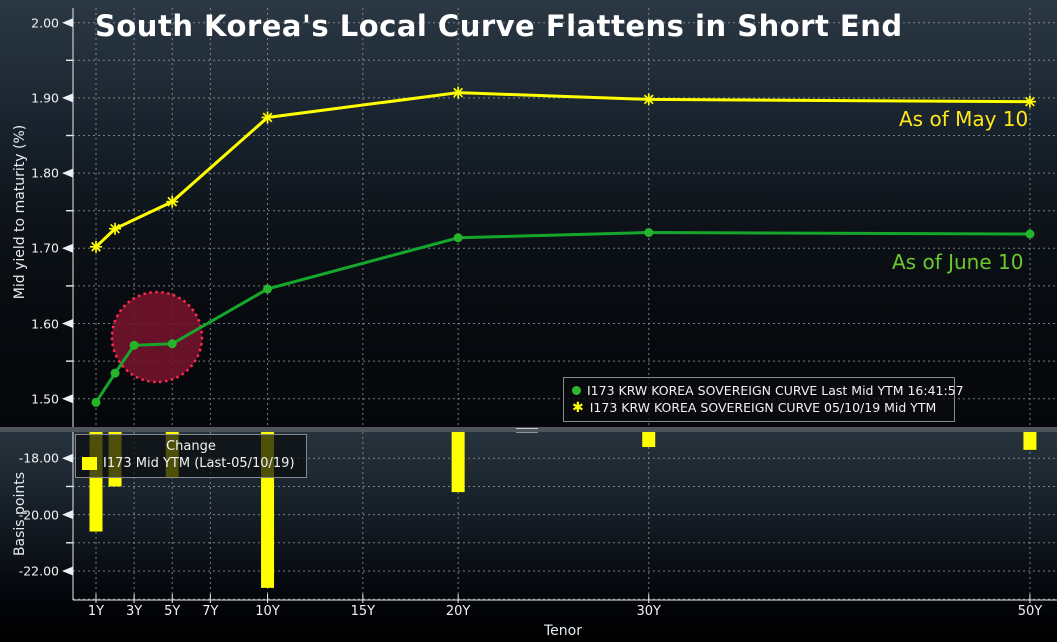 This screenshot has width=1057, height=642. I want to click on change-legend-item: I173 Mid YTM (Last-05/10/19), so click(191, 463).